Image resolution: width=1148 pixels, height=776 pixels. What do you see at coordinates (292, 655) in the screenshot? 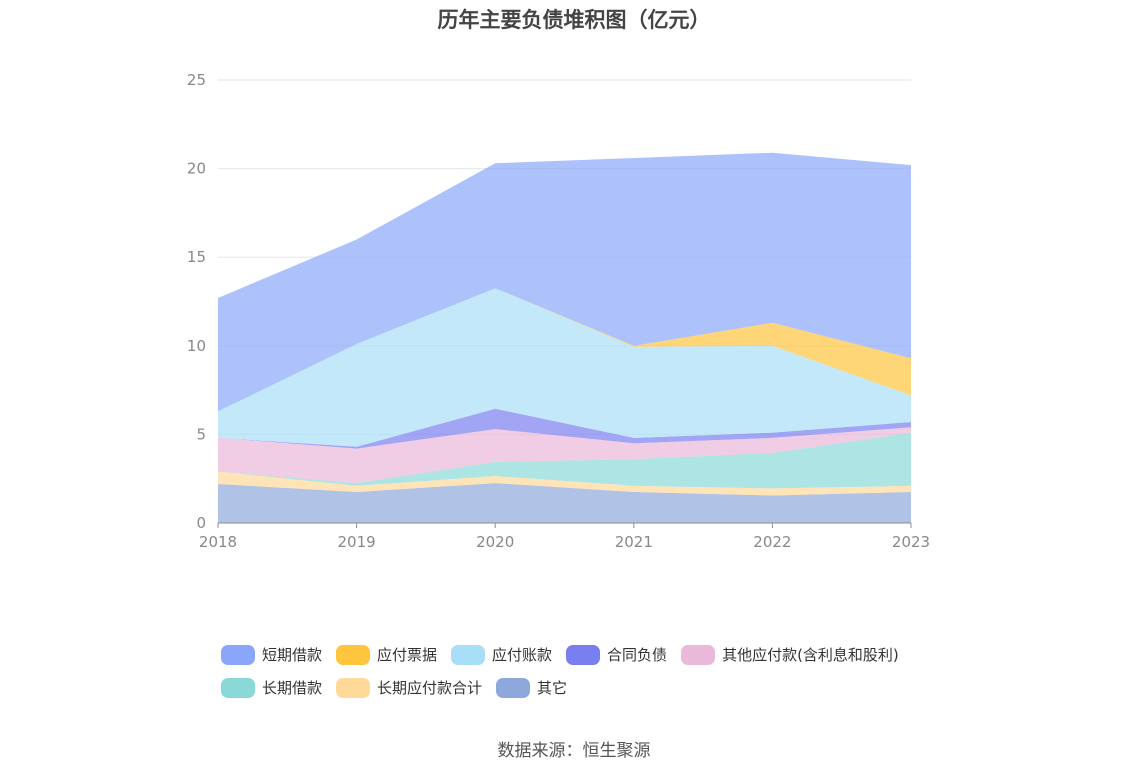
I see `legend-label: 短期借款` at bounding box center [292, 655].